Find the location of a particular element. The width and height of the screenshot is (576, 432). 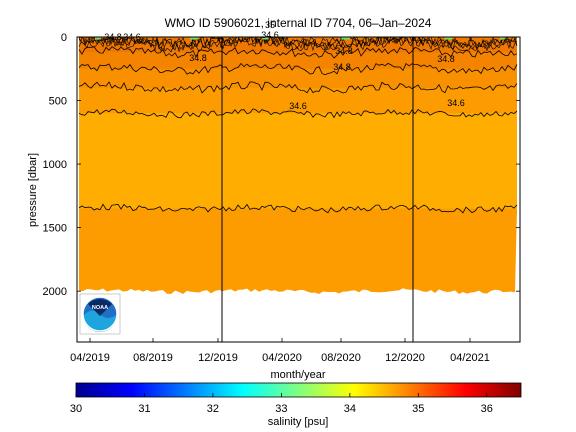

contour-label: 35 is located at coordinates (270, 25).